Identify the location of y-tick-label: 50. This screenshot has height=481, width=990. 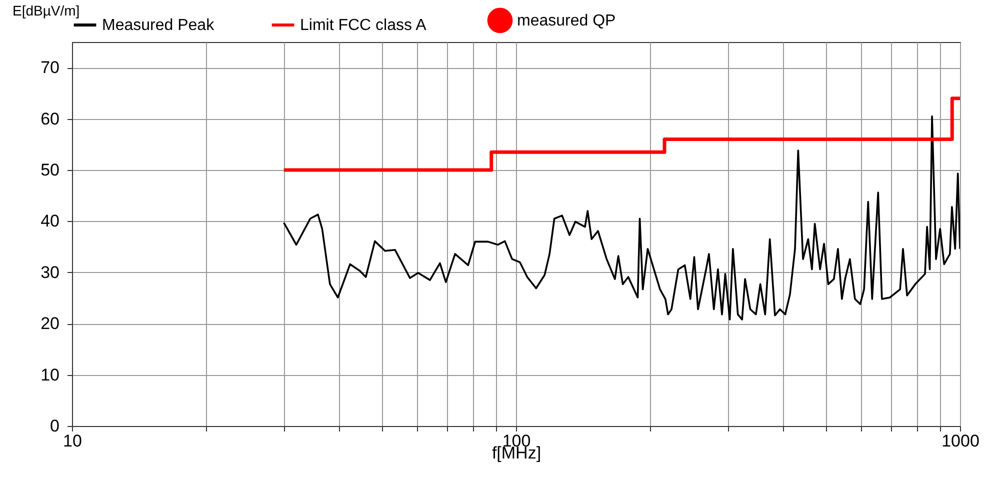
(50, 170).